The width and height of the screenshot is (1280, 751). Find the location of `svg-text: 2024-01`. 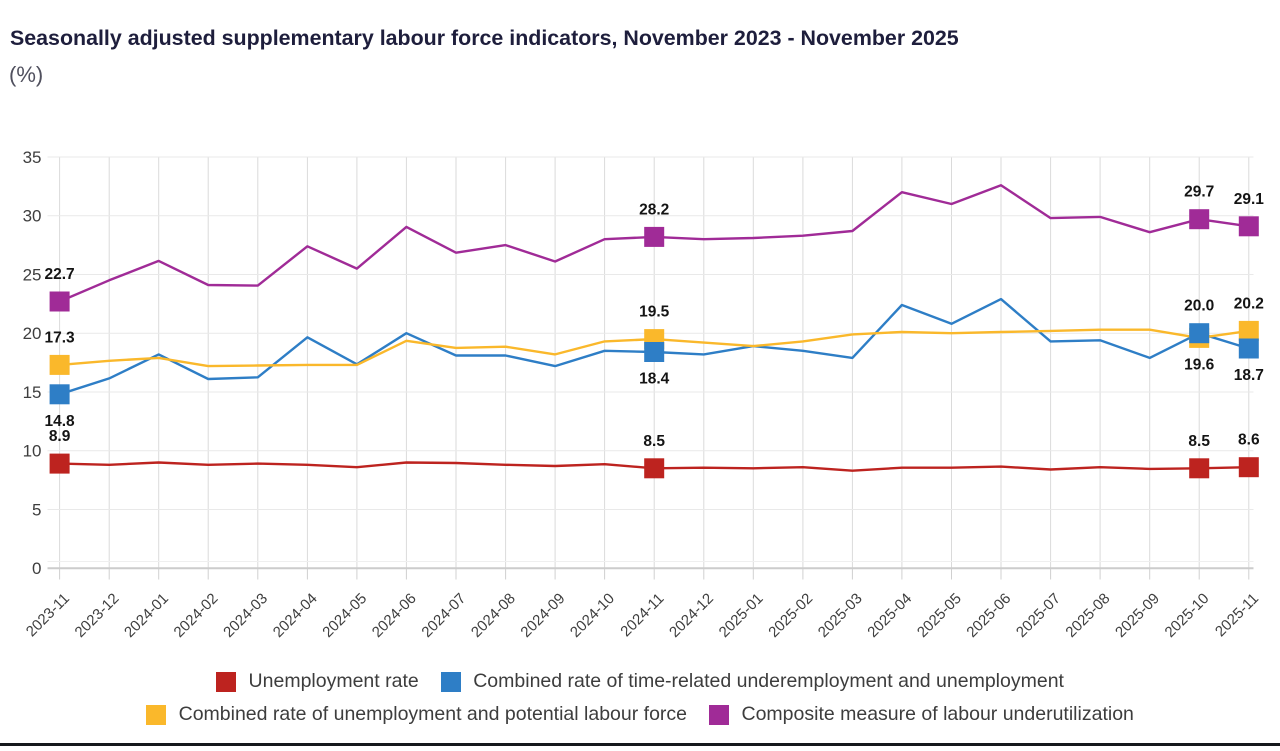

svg-text: 2024-01 is located at coordinates (146, 615).